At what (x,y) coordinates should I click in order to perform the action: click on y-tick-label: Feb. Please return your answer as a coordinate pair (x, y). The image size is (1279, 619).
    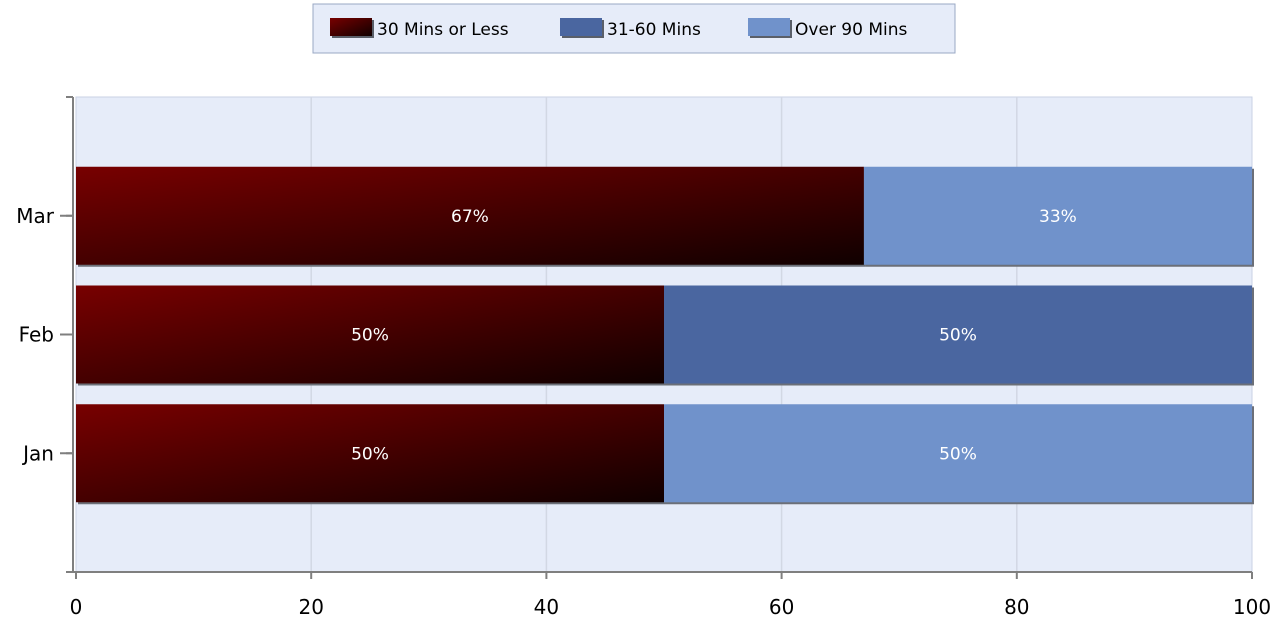
    Looking at the image, I should click on (36, 335).